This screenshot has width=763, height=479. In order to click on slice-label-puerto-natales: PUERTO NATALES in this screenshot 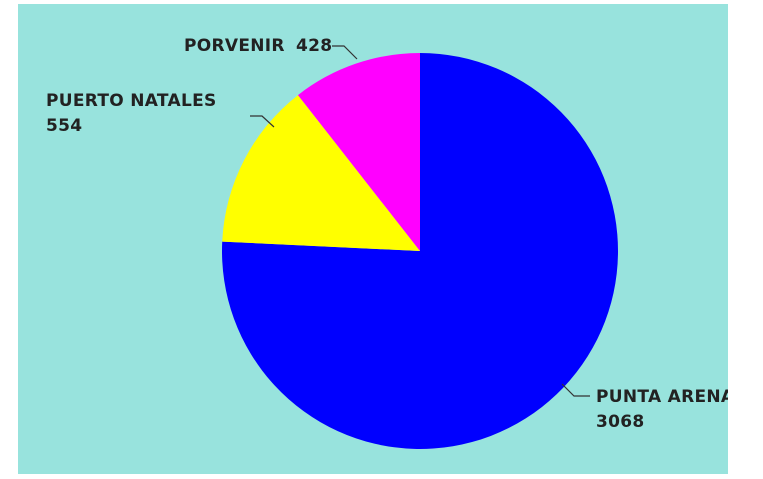, I will do `click(131, 101)`.